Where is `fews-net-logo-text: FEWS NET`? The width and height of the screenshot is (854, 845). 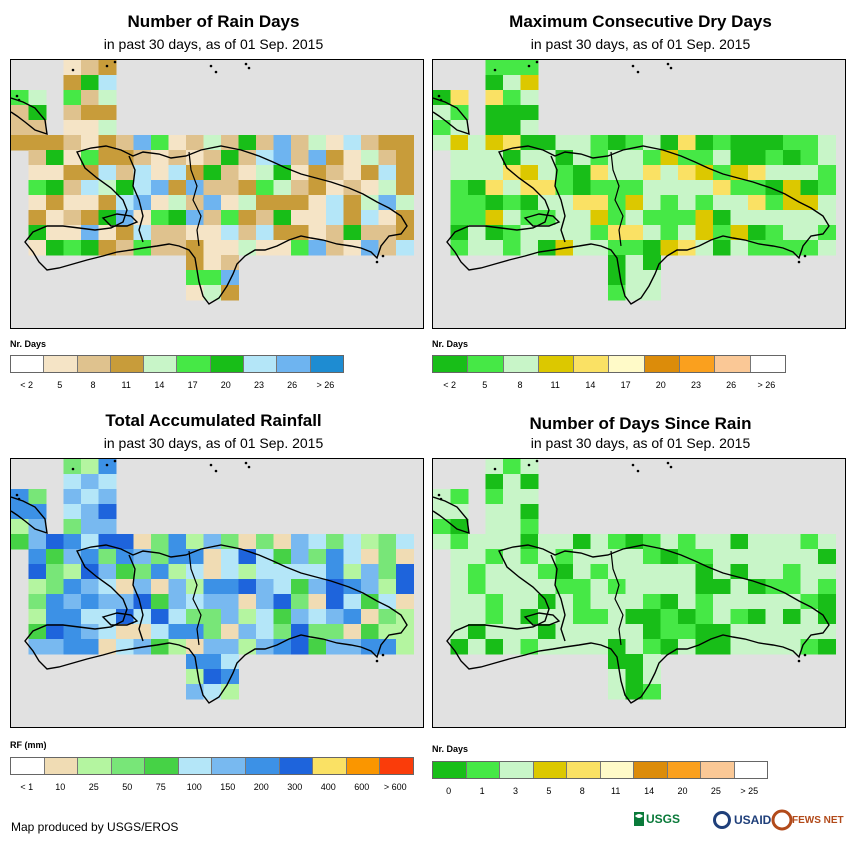
fews-net-logo-text: FEWS NET is located at coordinates (818, 820).